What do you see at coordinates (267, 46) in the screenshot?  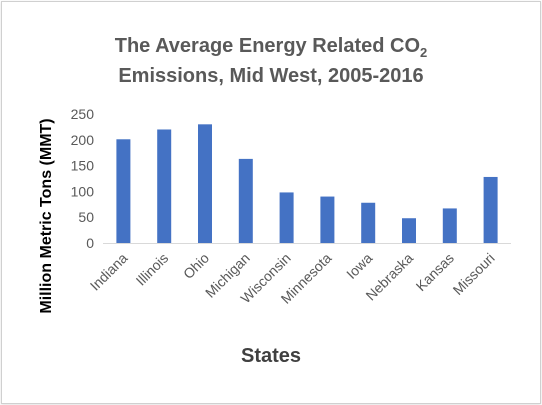 I see `title-line1-main: The Average Energy Related CO` at bounding box center [267, 46].